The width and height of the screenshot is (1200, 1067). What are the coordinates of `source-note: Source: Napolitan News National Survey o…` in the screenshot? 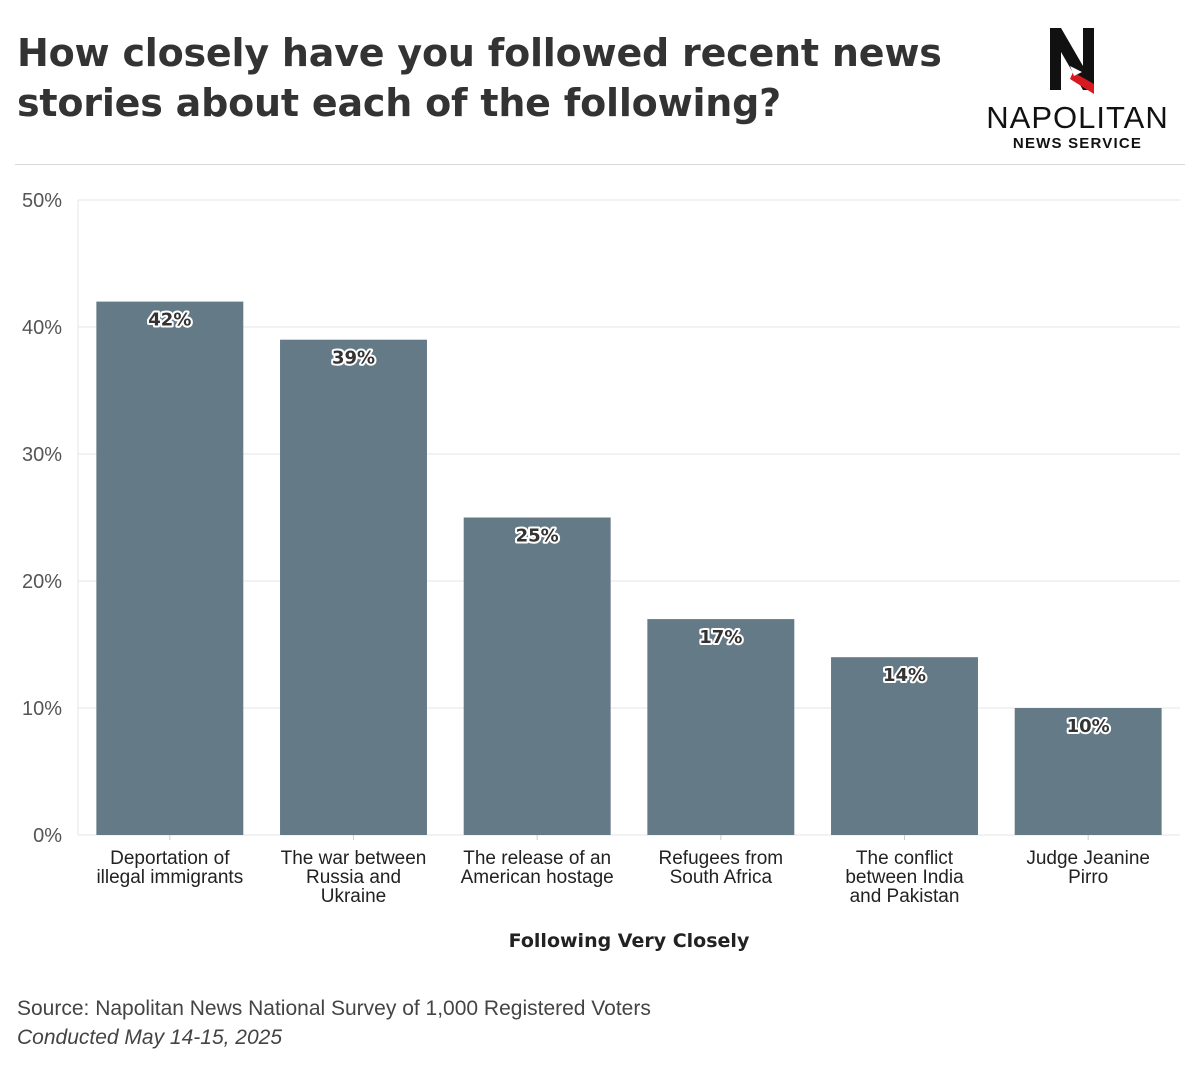 It's located at (334, 1008).